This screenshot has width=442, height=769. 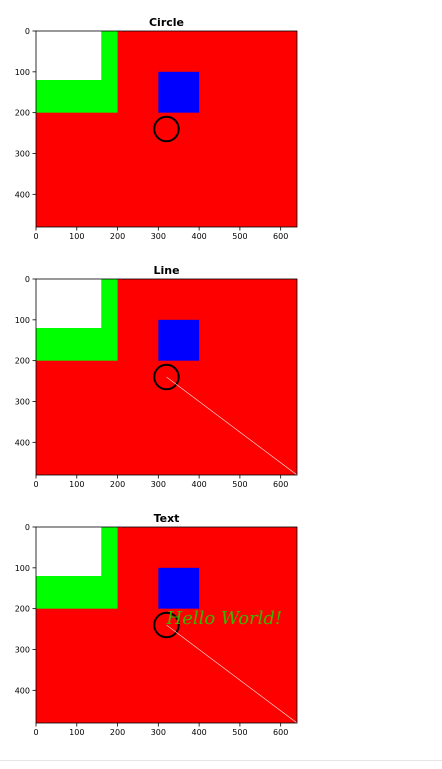 I want to click on hello-world-text: Hello World!, so click(x=224, y=618).